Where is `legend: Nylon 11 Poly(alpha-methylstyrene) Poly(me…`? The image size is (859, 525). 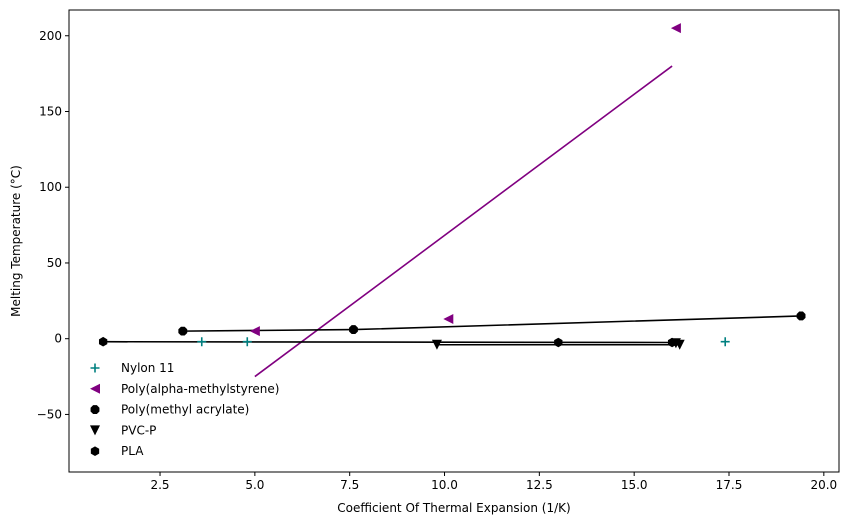 legend: Nylon 11 Poly(alpha-methylstyrene) Poly(me… is located at coordinates (184, 409).